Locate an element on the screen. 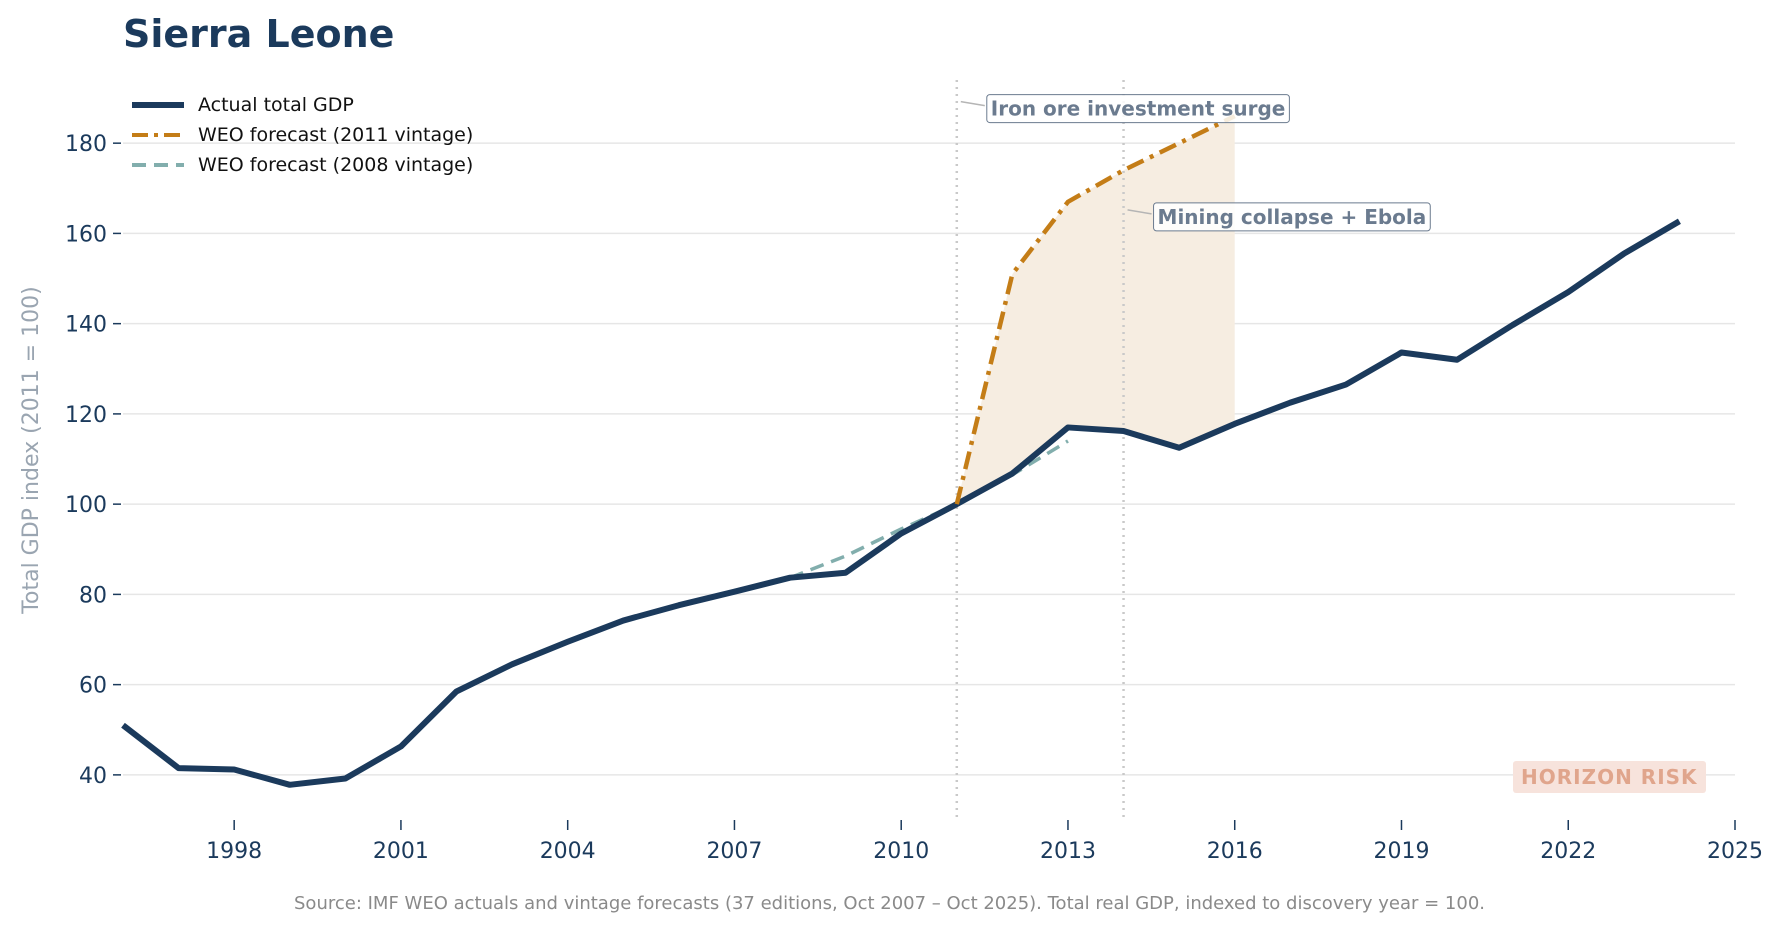 This screenshot has width=1779, height=932. y-tick-label-60: 60 is located at coordinates (93, 686).